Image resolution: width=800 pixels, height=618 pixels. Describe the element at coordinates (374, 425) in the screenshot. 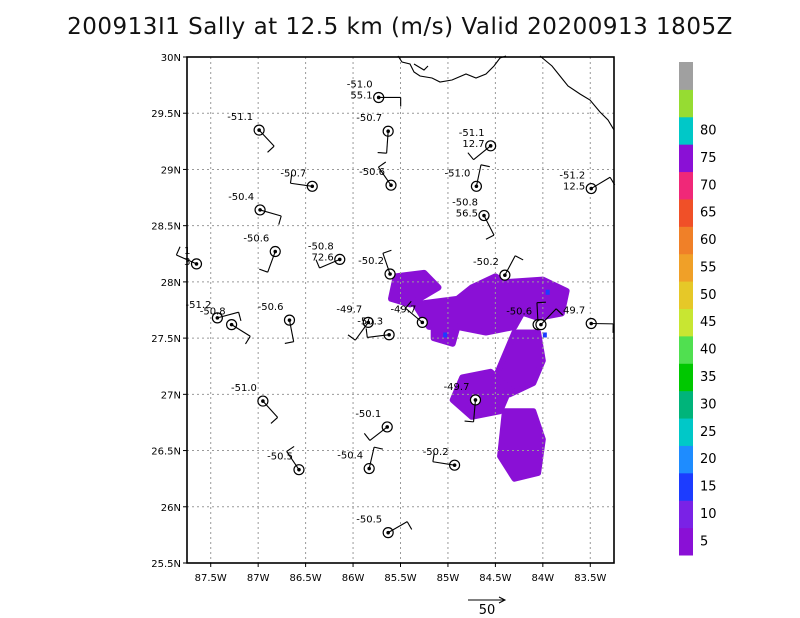

I see `station-marker: -50.1` at that location.